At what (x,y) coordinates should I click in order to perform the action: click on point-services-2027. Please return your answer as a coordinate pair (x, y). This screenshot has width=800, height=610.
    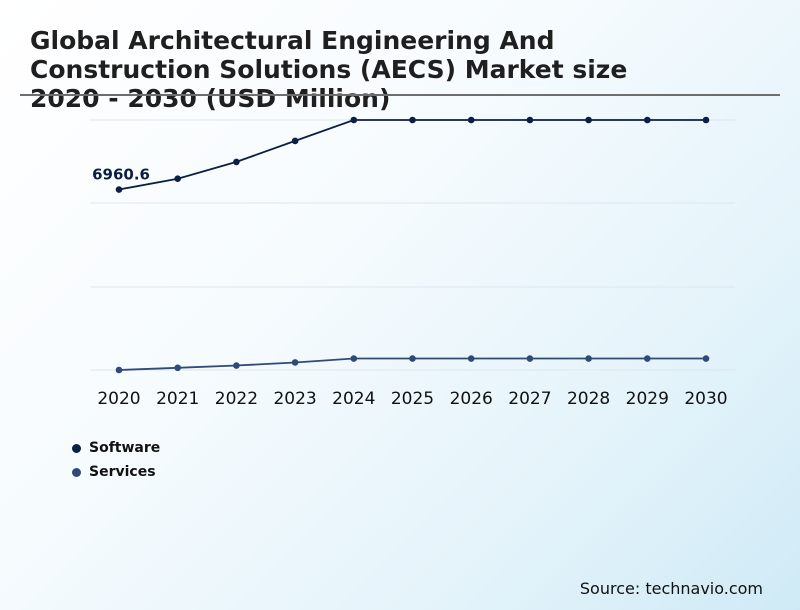
    Looking at the image, I should click on (530, 358).